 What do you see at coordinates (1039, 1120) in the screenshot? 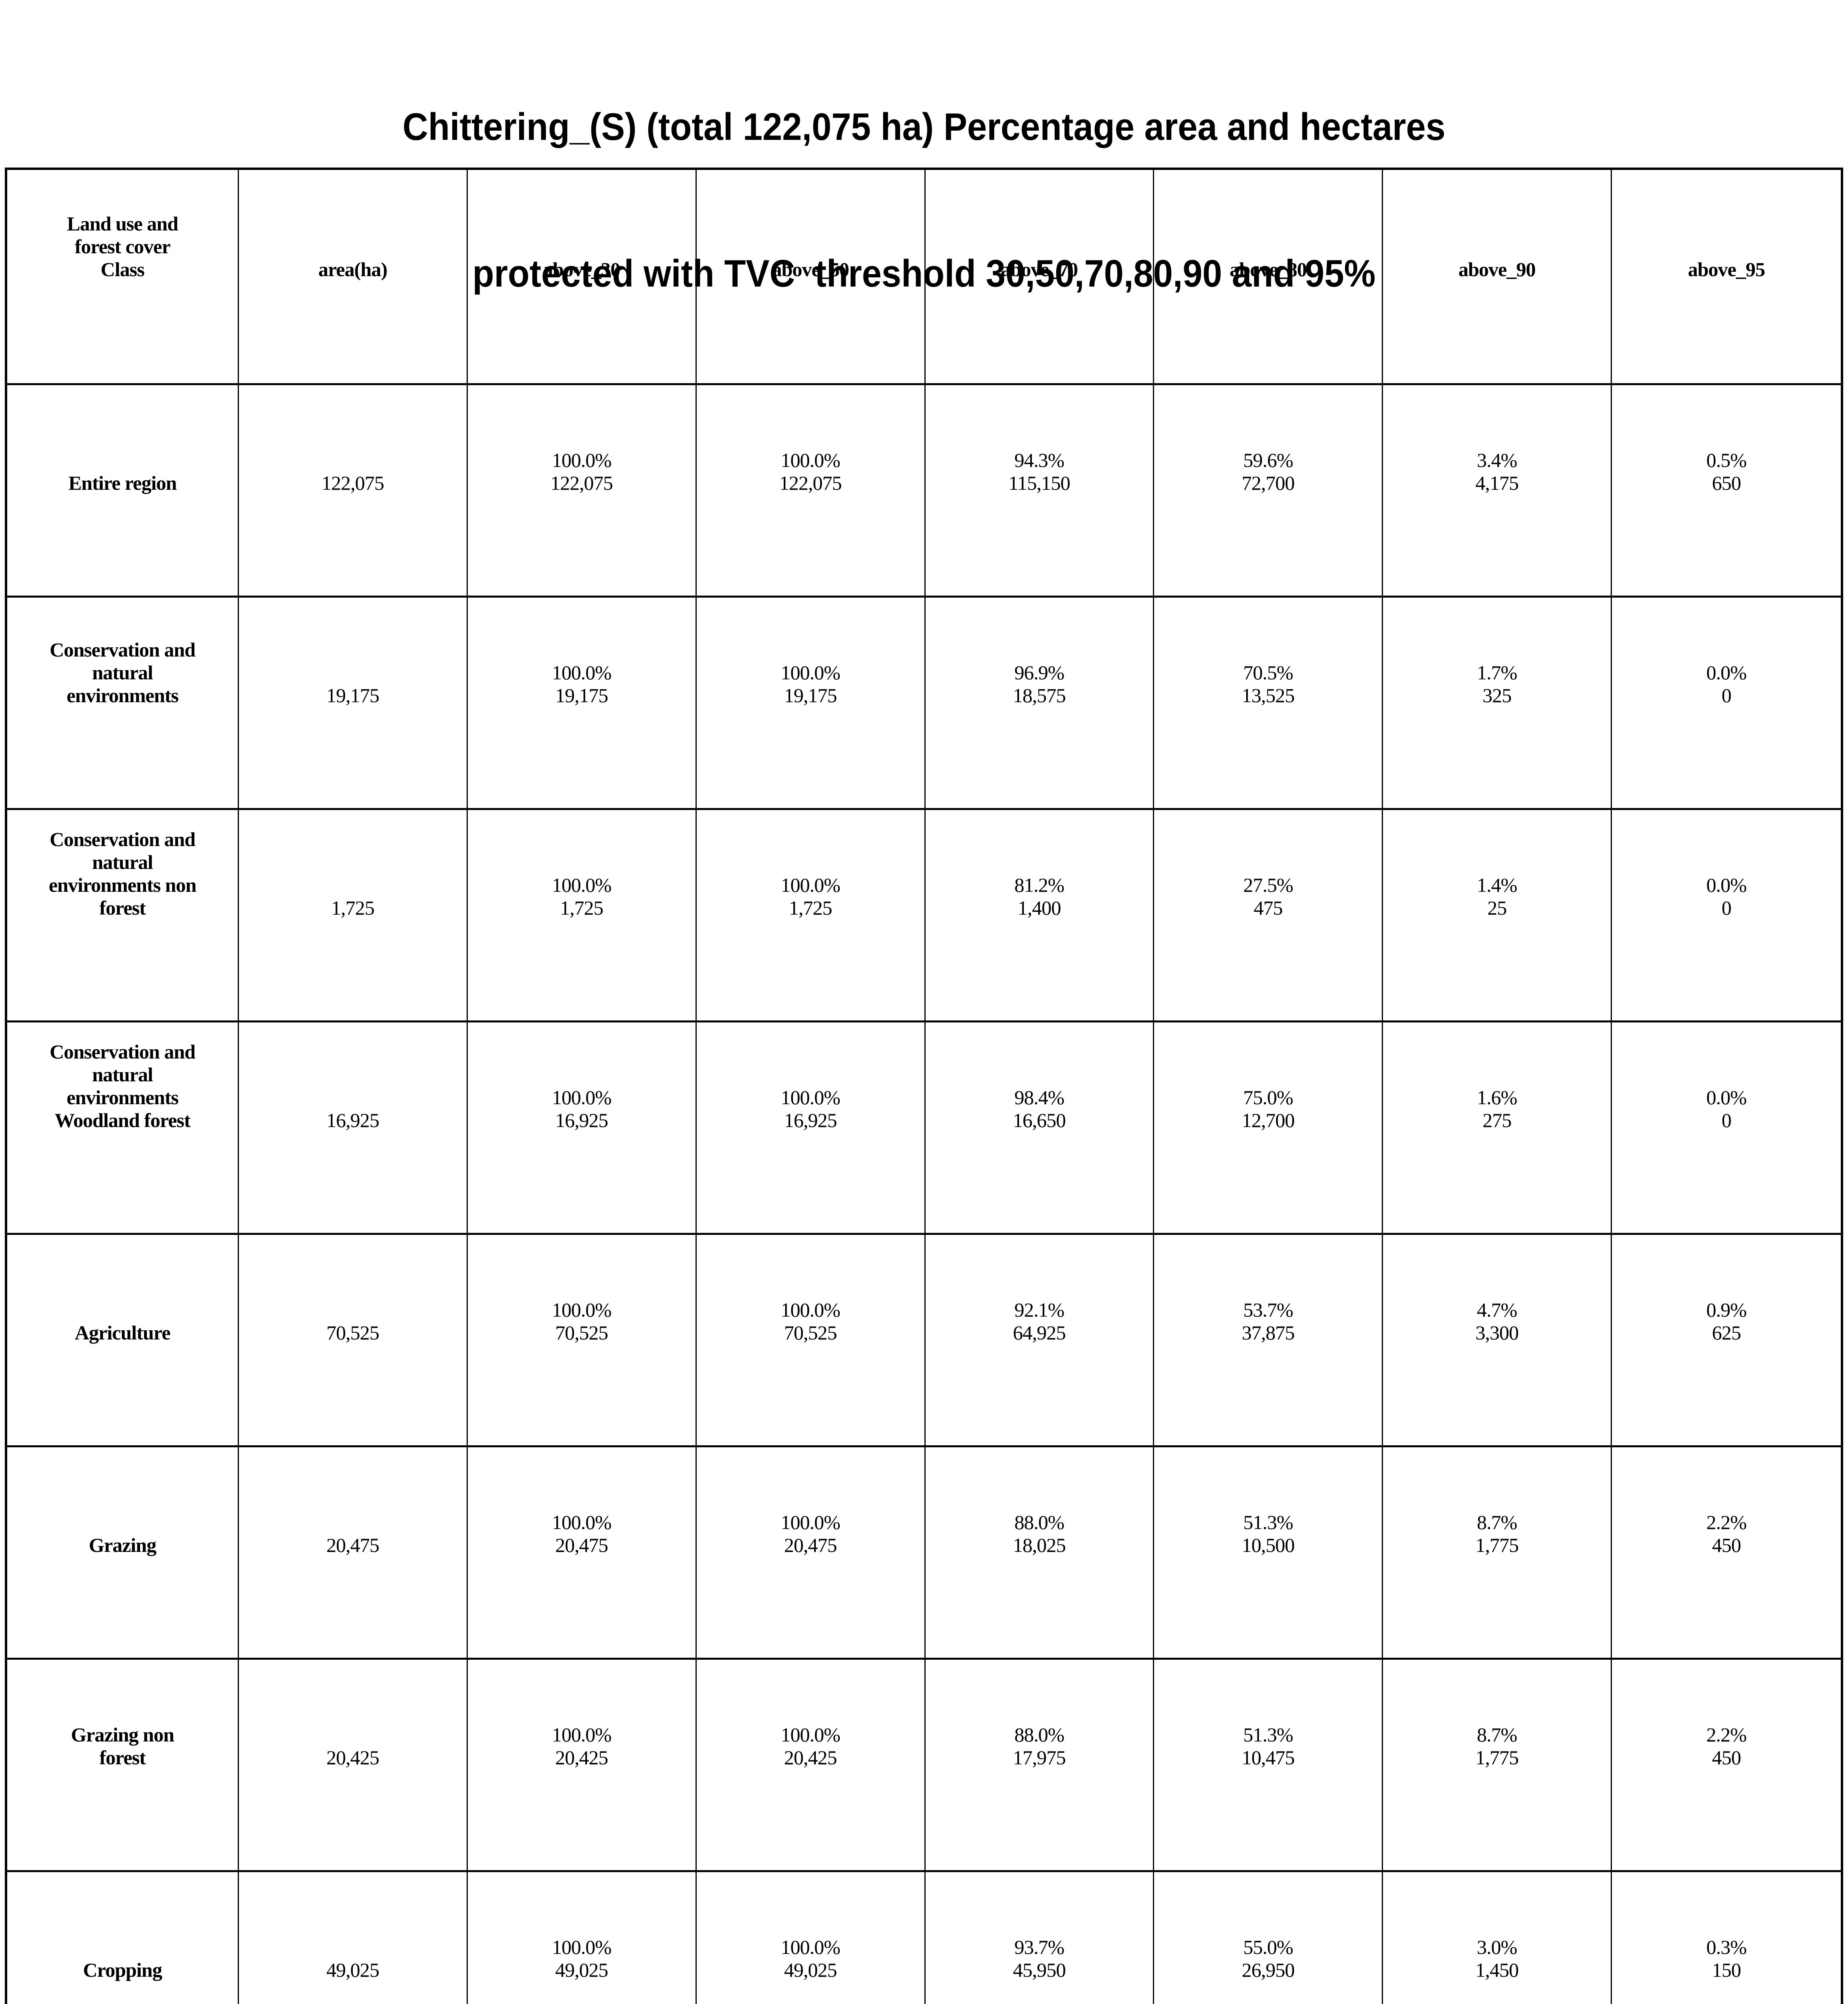
I see `hectares-value: 16,650` at bounding box center [1039, 1120].